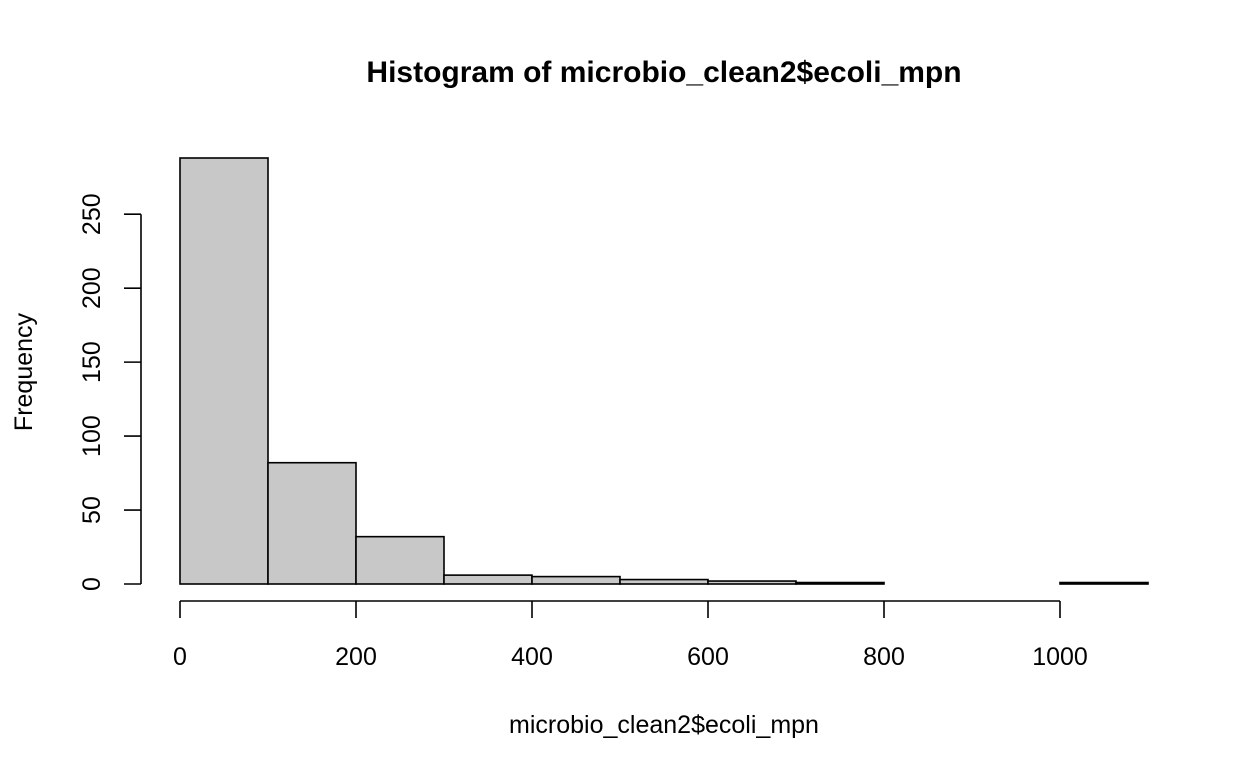  Describe the element at coordinates (92, 584) in the screenshot. I see `y-tick-label: 0` at that location.